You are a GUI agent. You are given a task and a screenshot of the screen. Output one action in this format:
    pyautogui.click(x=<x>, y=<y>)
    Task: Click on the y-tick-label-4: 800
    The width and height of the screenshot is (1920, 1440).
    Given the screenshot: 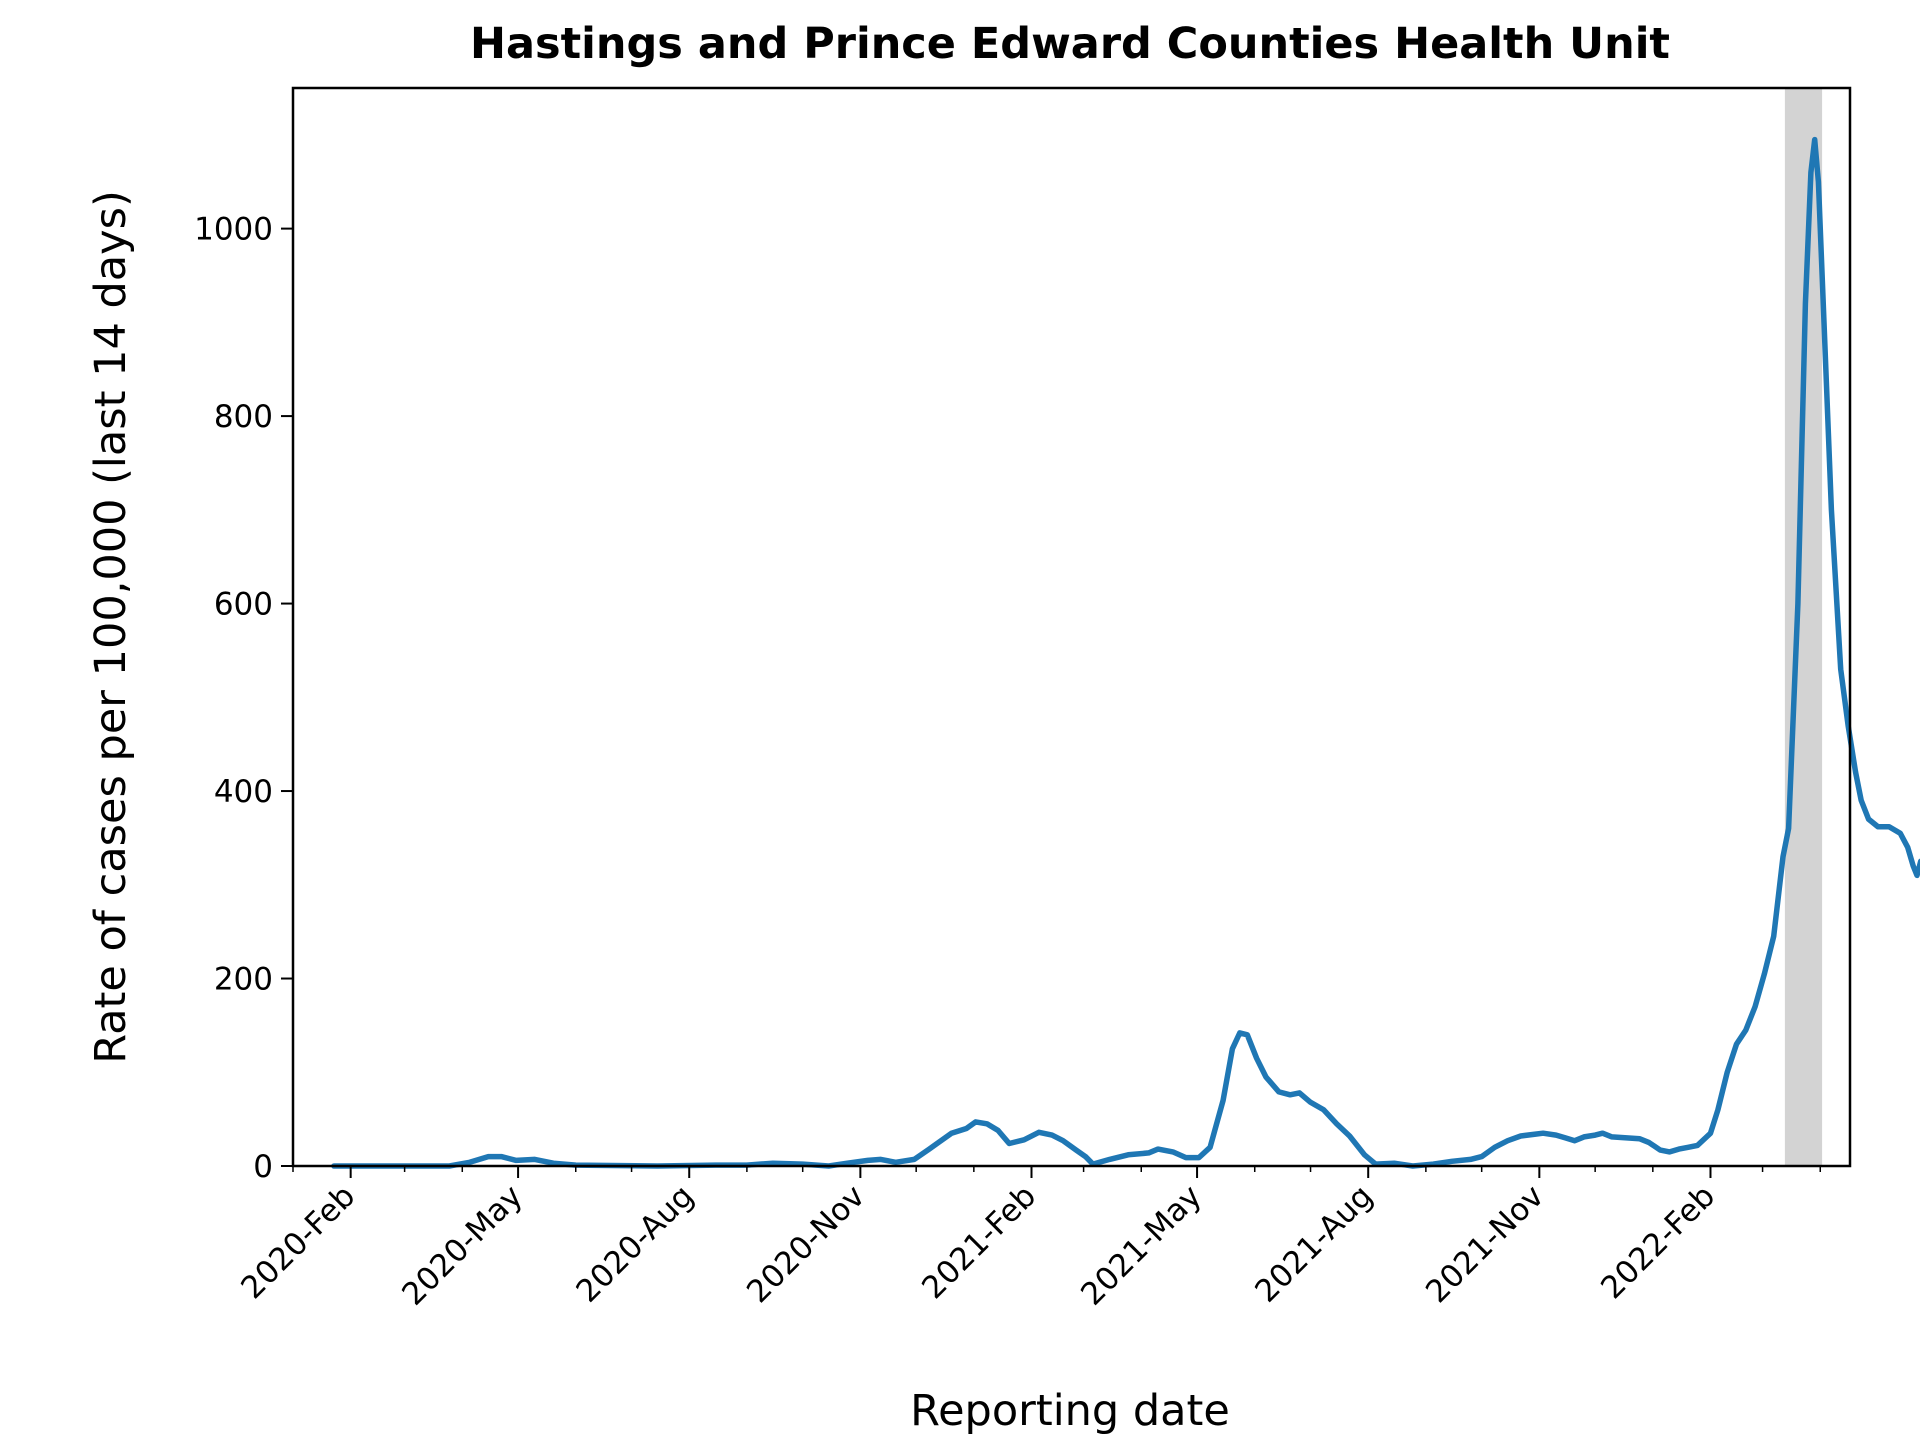 What is the action you would take?
    pyautogui.click(x=243, y=417)
    